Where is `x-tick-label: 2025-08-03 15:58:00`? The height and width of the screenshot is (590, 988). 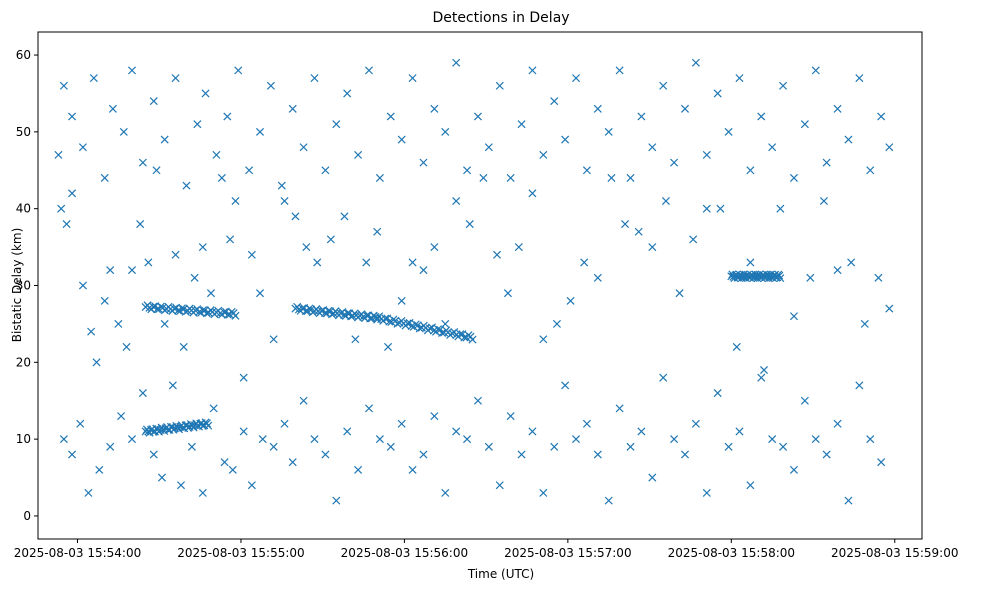 x-tick-label: 2025-08-03 15:58:00 is located at coordinates (731, 553).